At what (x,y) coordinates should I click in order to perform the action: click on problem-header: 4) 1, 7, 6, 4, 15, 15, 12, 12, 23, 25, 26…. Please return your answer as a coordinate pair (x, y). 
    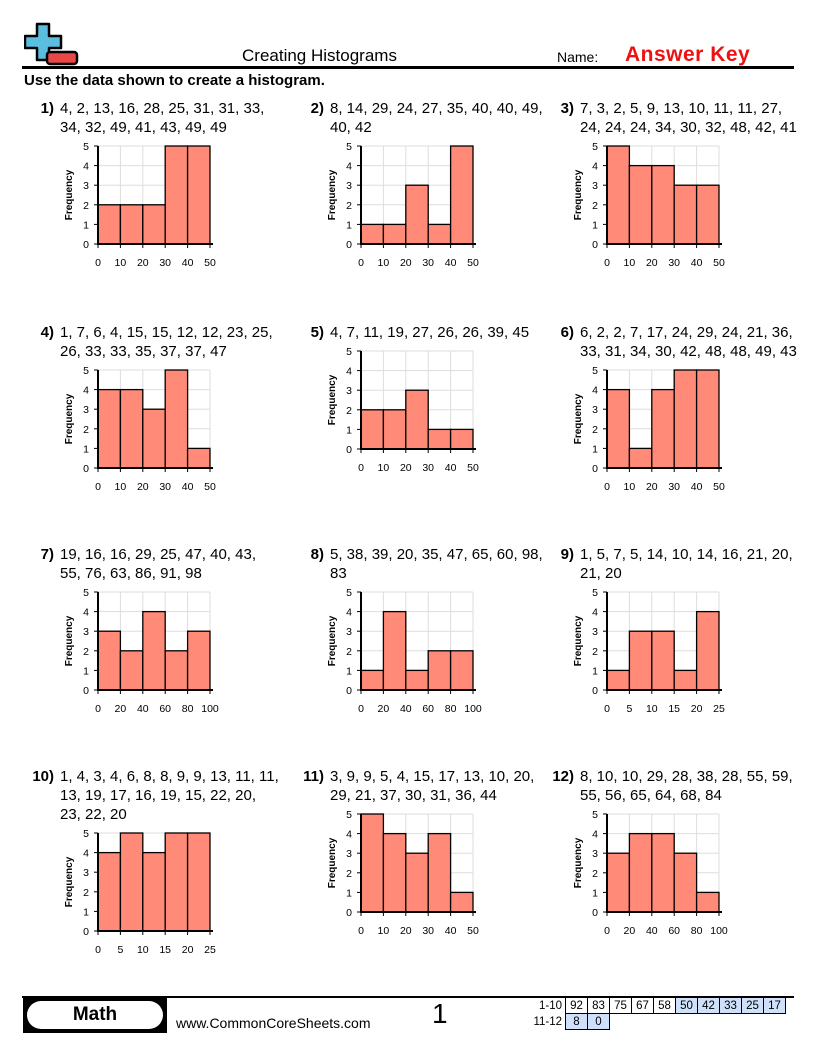
    Looking at the image, I should click on (150, 342).